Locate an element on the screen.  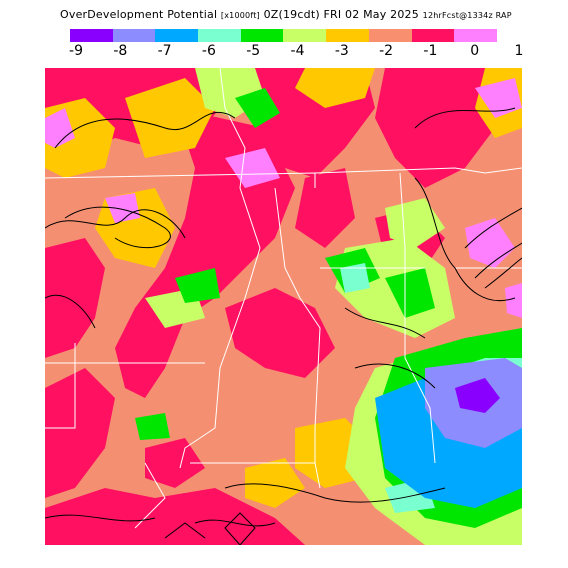
legend-label: 1 is located at coordinates (519, 51).